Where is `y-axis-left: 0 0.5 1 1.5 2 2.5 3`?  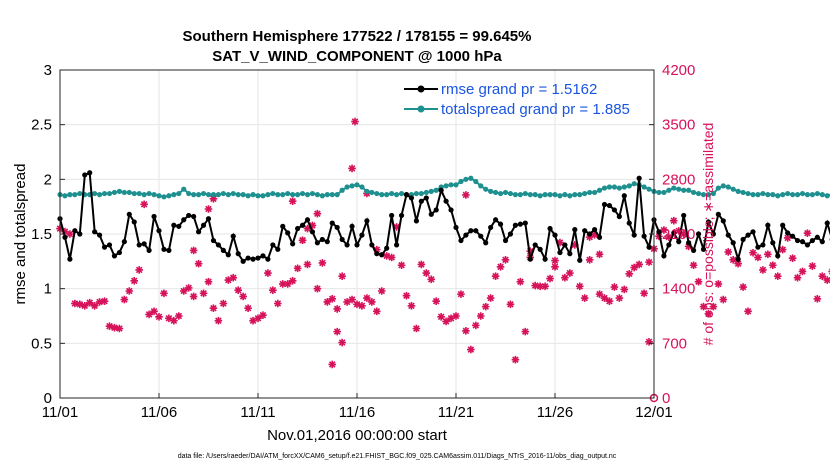 y-axis-left: 0 0.5 1 1.5 2 2.5 3 is located at coordinates (48, 234).